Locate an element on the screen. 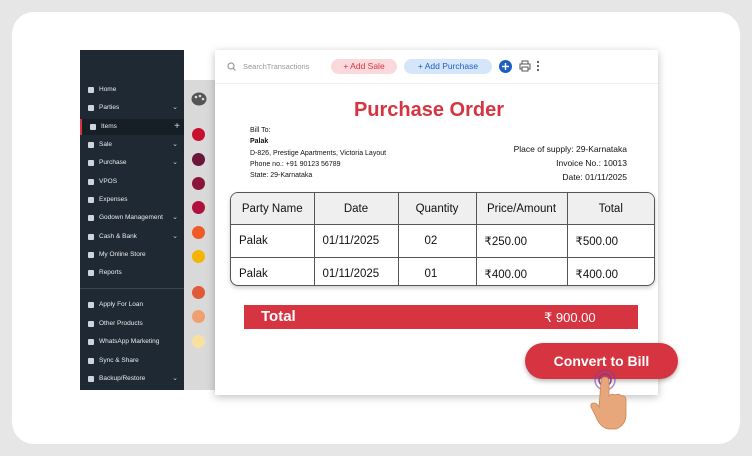 This screenshot has height=456, width=752. search-icon is located at coordinates (231, 66).